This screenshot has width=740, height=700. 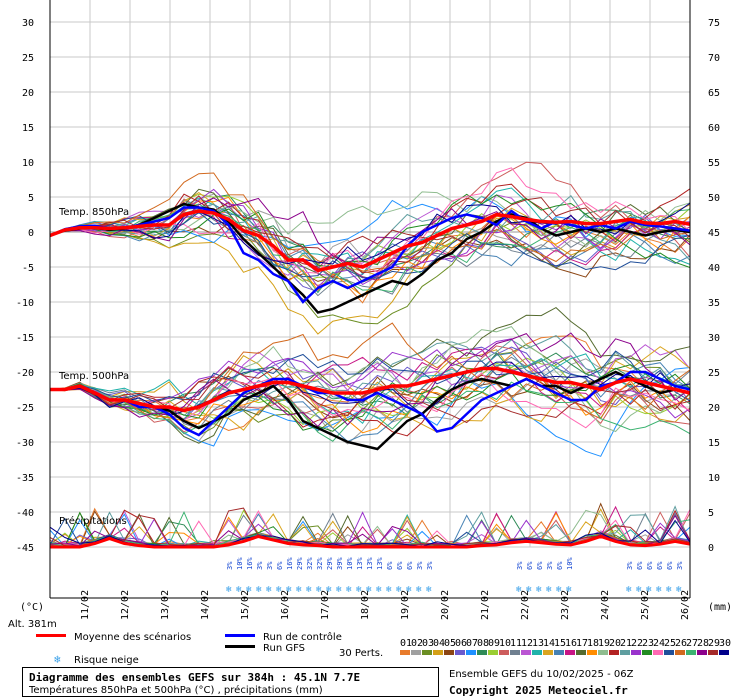 I want to click on x-tick-label: 20/02, so click(x=445, y=605).